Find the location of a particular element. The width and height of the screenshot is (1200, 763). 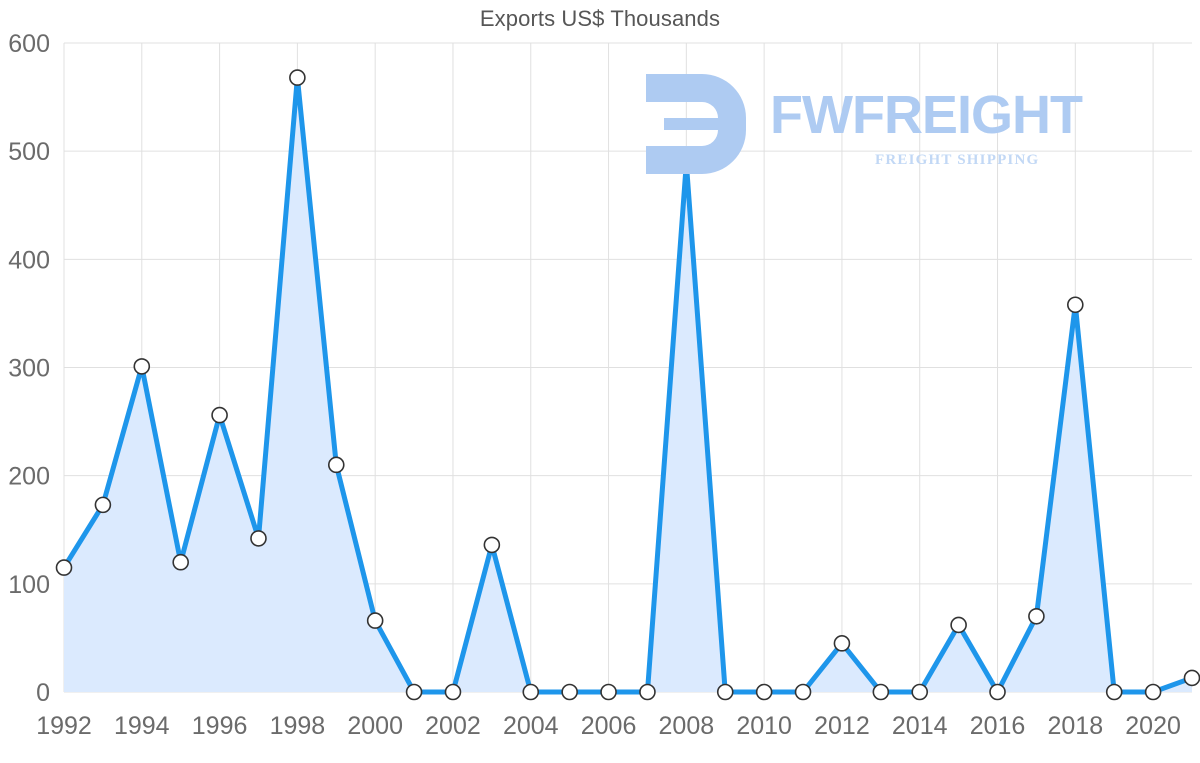

y-axis-tick-label: 0 is located at coordinates (43, 693).